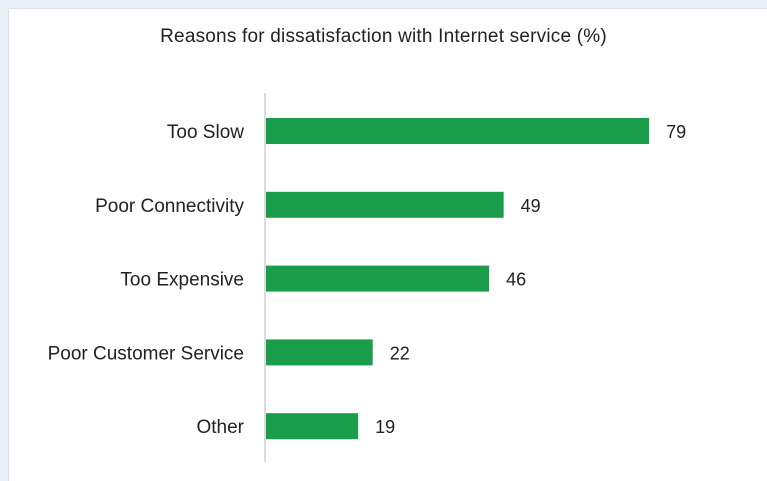 This screenshot has height=481, width=767. What do you see at coordinates (169, 206) in the screenshot?
I see `category-label-poor-connectivity: Poor Connectivity` at bounding box center [169, 206].